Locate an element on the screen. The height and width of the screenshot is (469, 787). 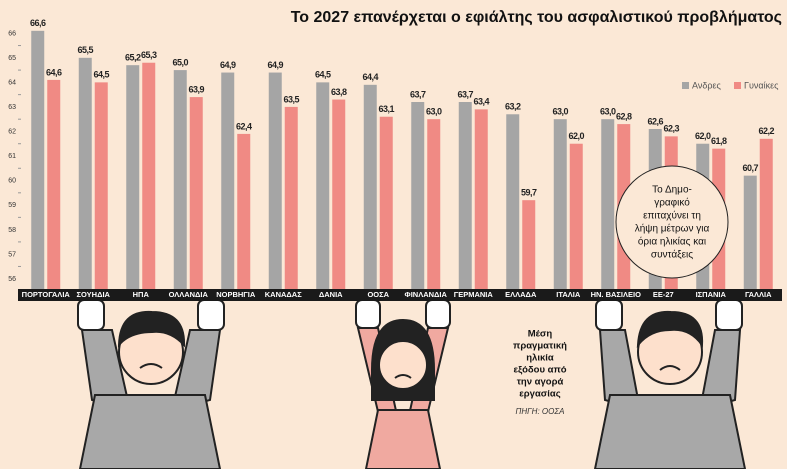
value-label: 66,6 is located at coordinates (38, 23).